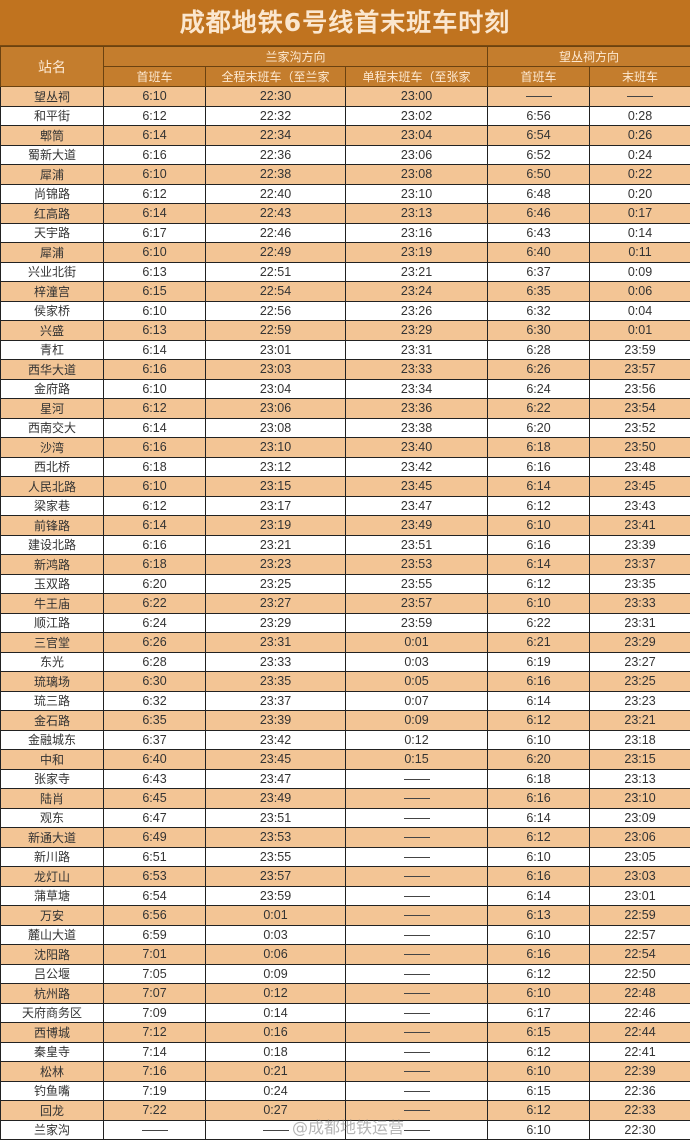  Describe the element at coordinates (539, 525) in the screenshot. I see `dir2-first-train: 6:10` at that location.